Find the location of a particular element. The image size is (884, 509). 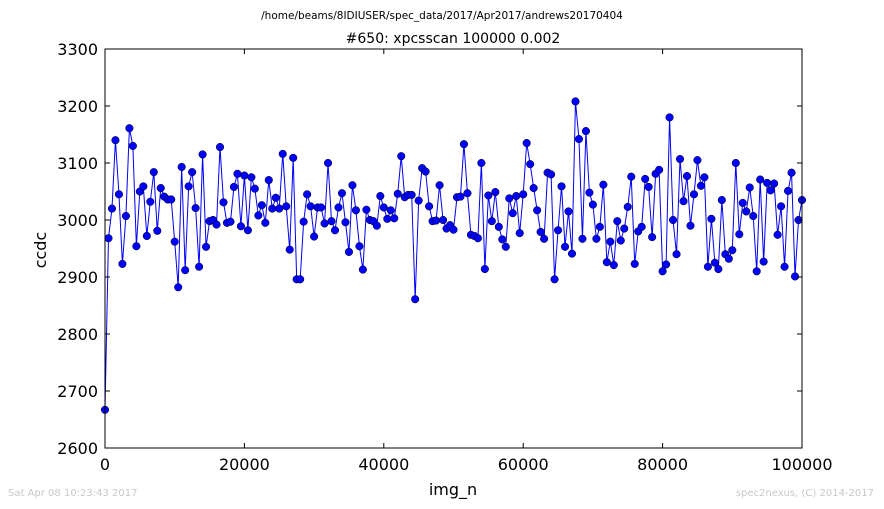

x-tick-label: 20000 is located at coordinates (244, 464).